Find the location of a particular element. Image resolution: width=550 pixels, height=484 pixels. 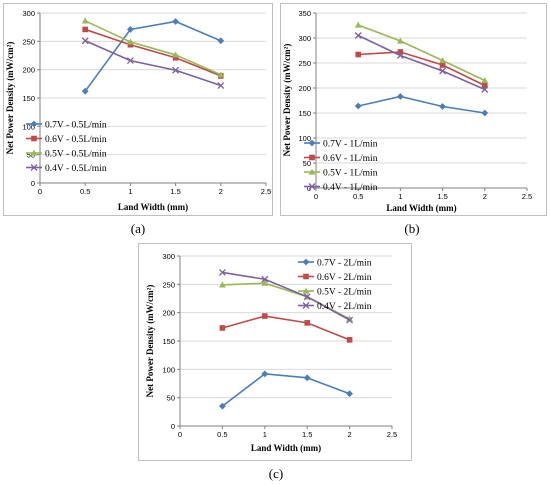

xtick-label-c-5: 2.5 is located at coordinates (392, 434).